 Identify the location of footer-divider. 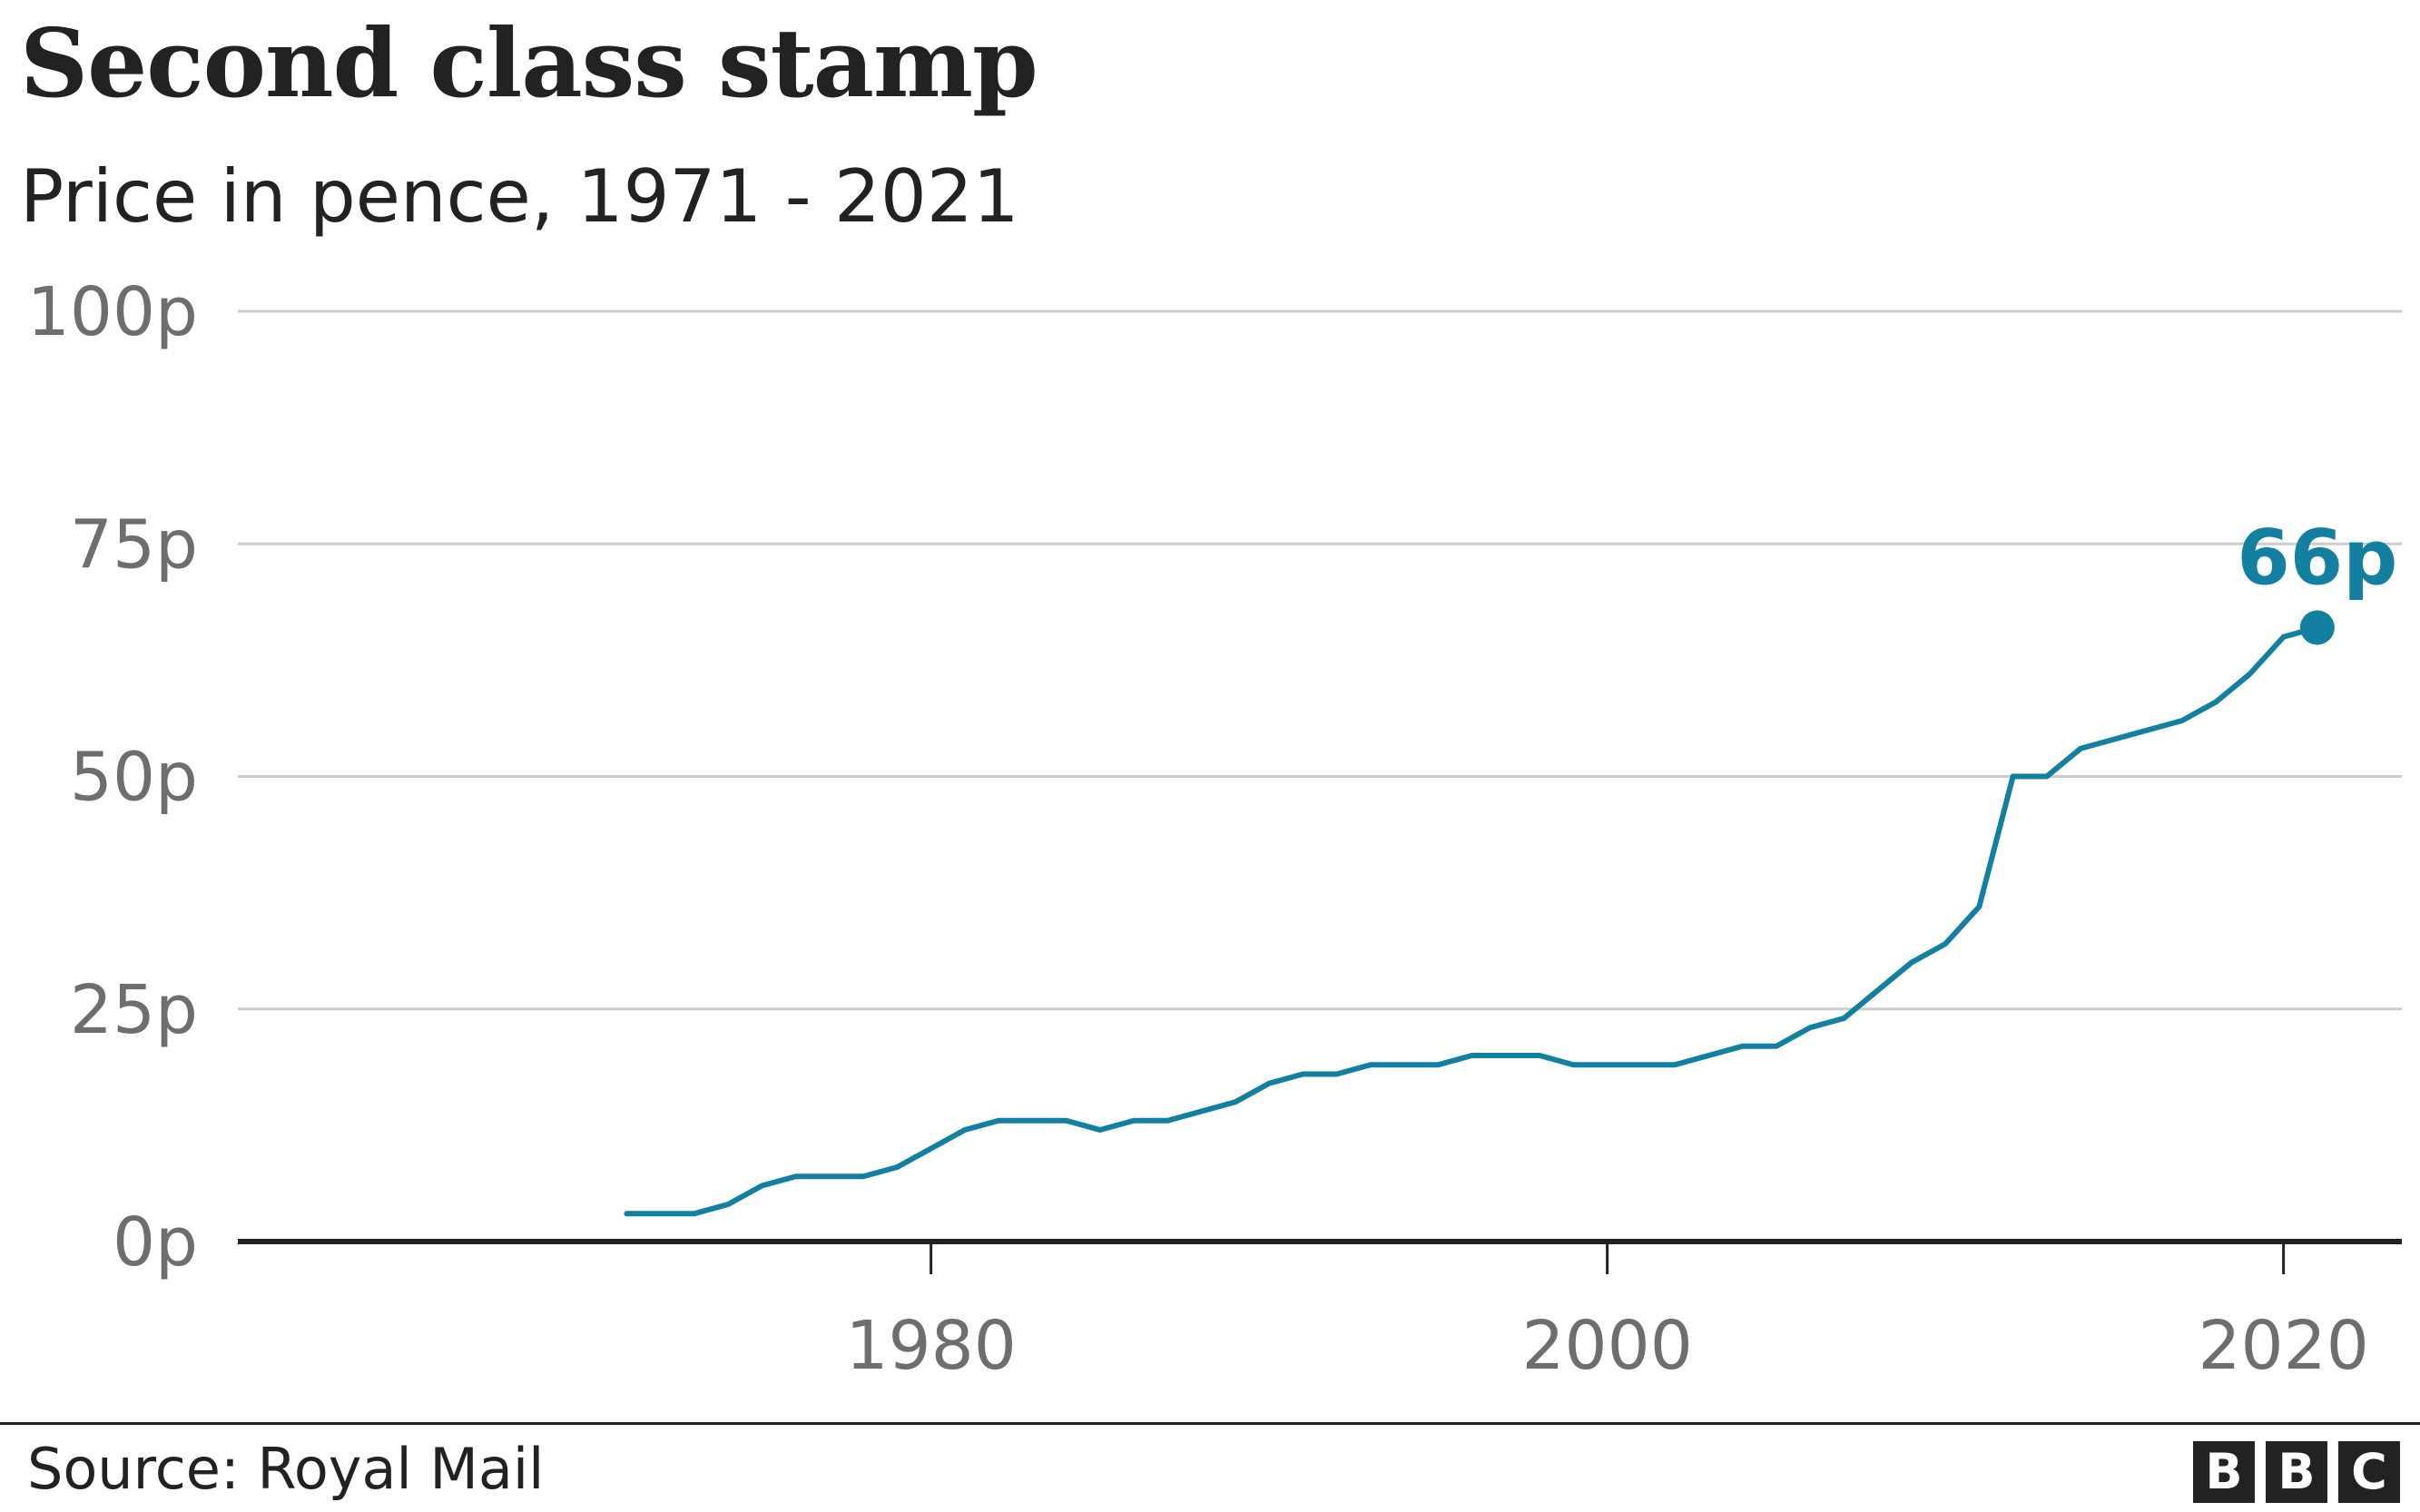
(1210, 1423).